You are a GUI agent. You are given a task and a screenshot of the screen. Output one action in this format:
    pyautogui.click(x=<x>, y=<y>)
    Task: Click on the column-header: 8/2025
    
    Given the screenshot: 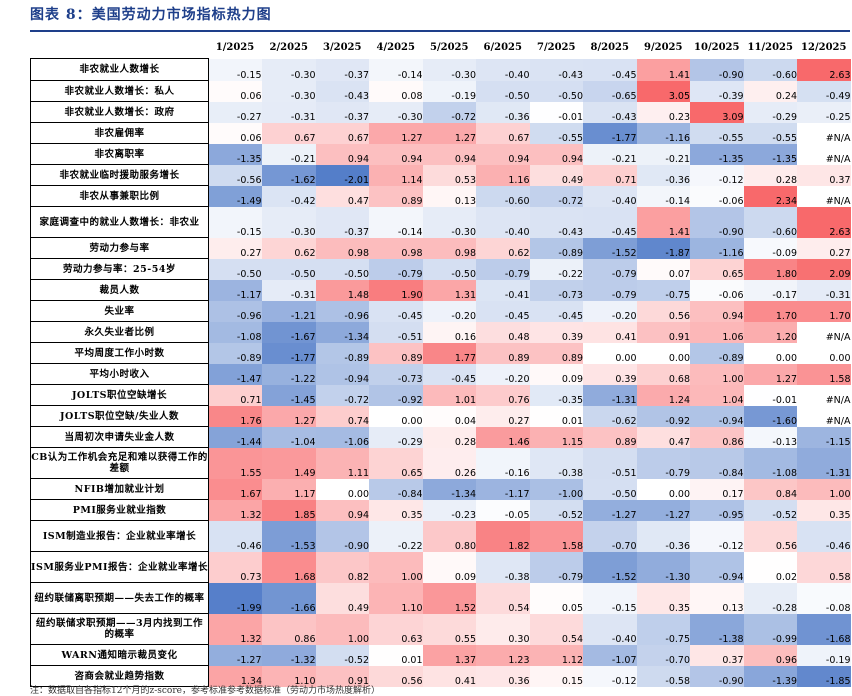 What is the action you would take?
    pyautogui.click(x=609, y=48)
    